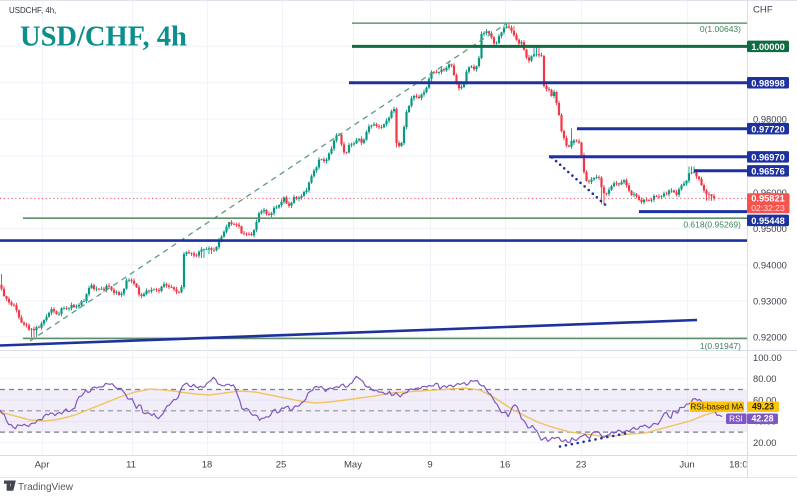 The image size is (797, 496). What do you see at coordinates (768, 208) in the screenshot?
I see `svg-text: 02:32:23` at bounding box center [768, 208].